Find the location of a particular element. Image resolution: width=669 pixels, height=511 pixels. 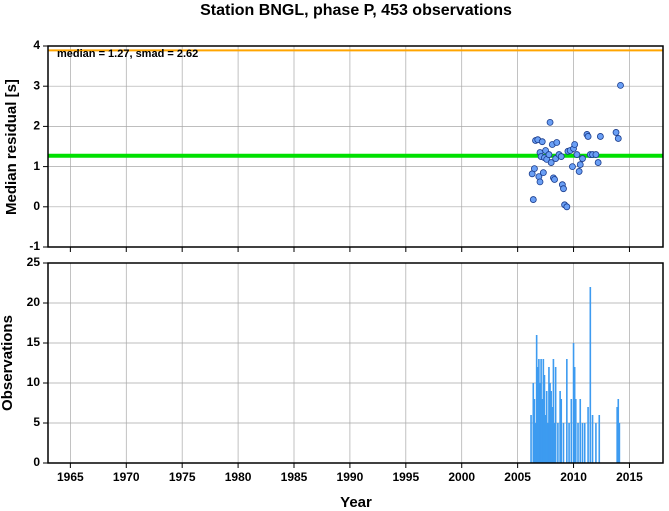

y-tick-label: 2 is located at coordinates (36, 126).